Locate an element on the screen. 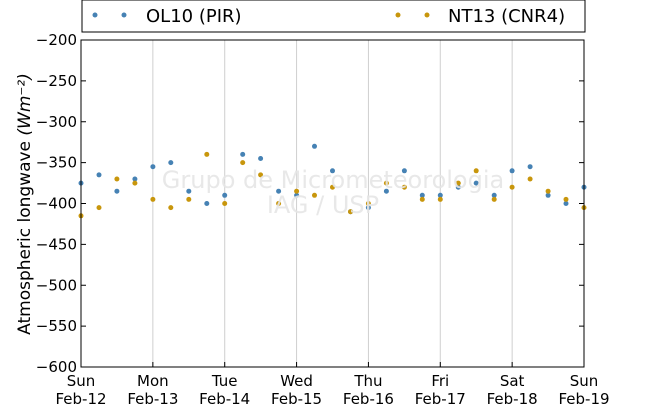 Image resolution: width=650 pixels, height=409 pixels. y-tick-label: −600 is located at coordinates (56, 367).